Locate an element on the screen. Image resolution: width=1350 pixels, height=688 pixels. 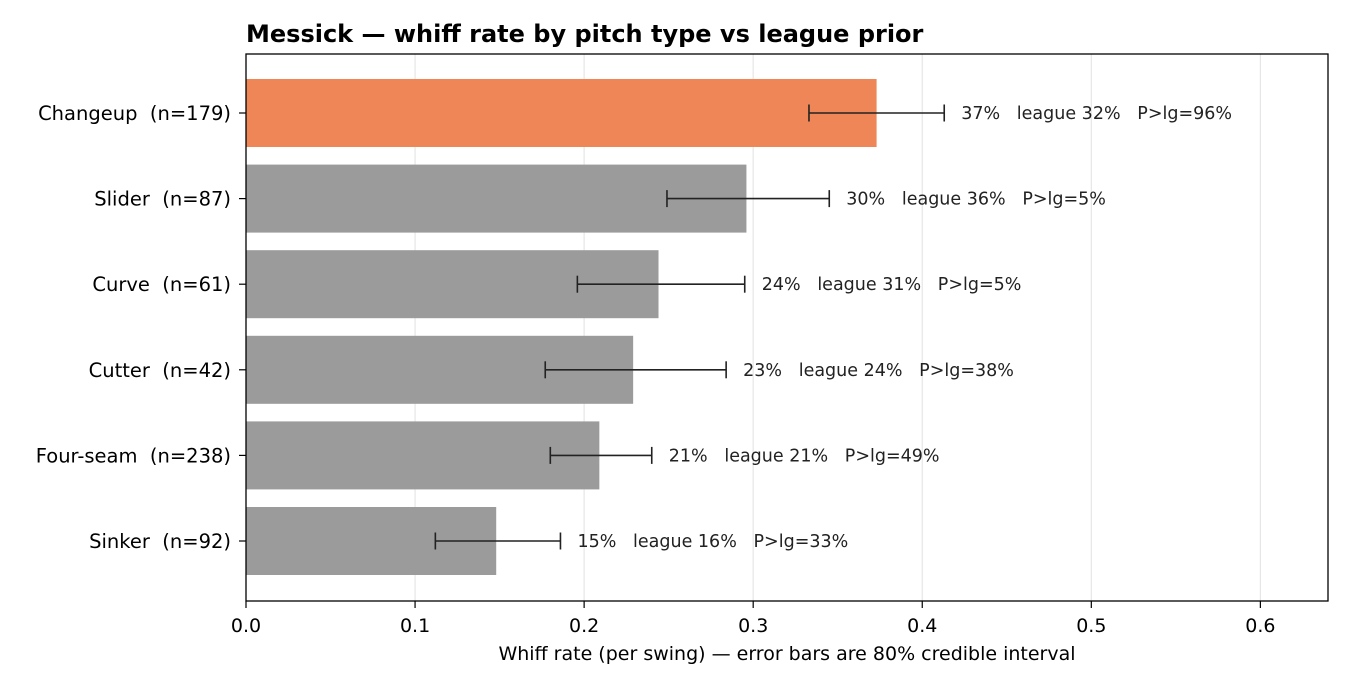
x-axis: 0.0 0.1 0.2 0.3 0.4 0.5 0.6 is located at coordinates (753, 619).